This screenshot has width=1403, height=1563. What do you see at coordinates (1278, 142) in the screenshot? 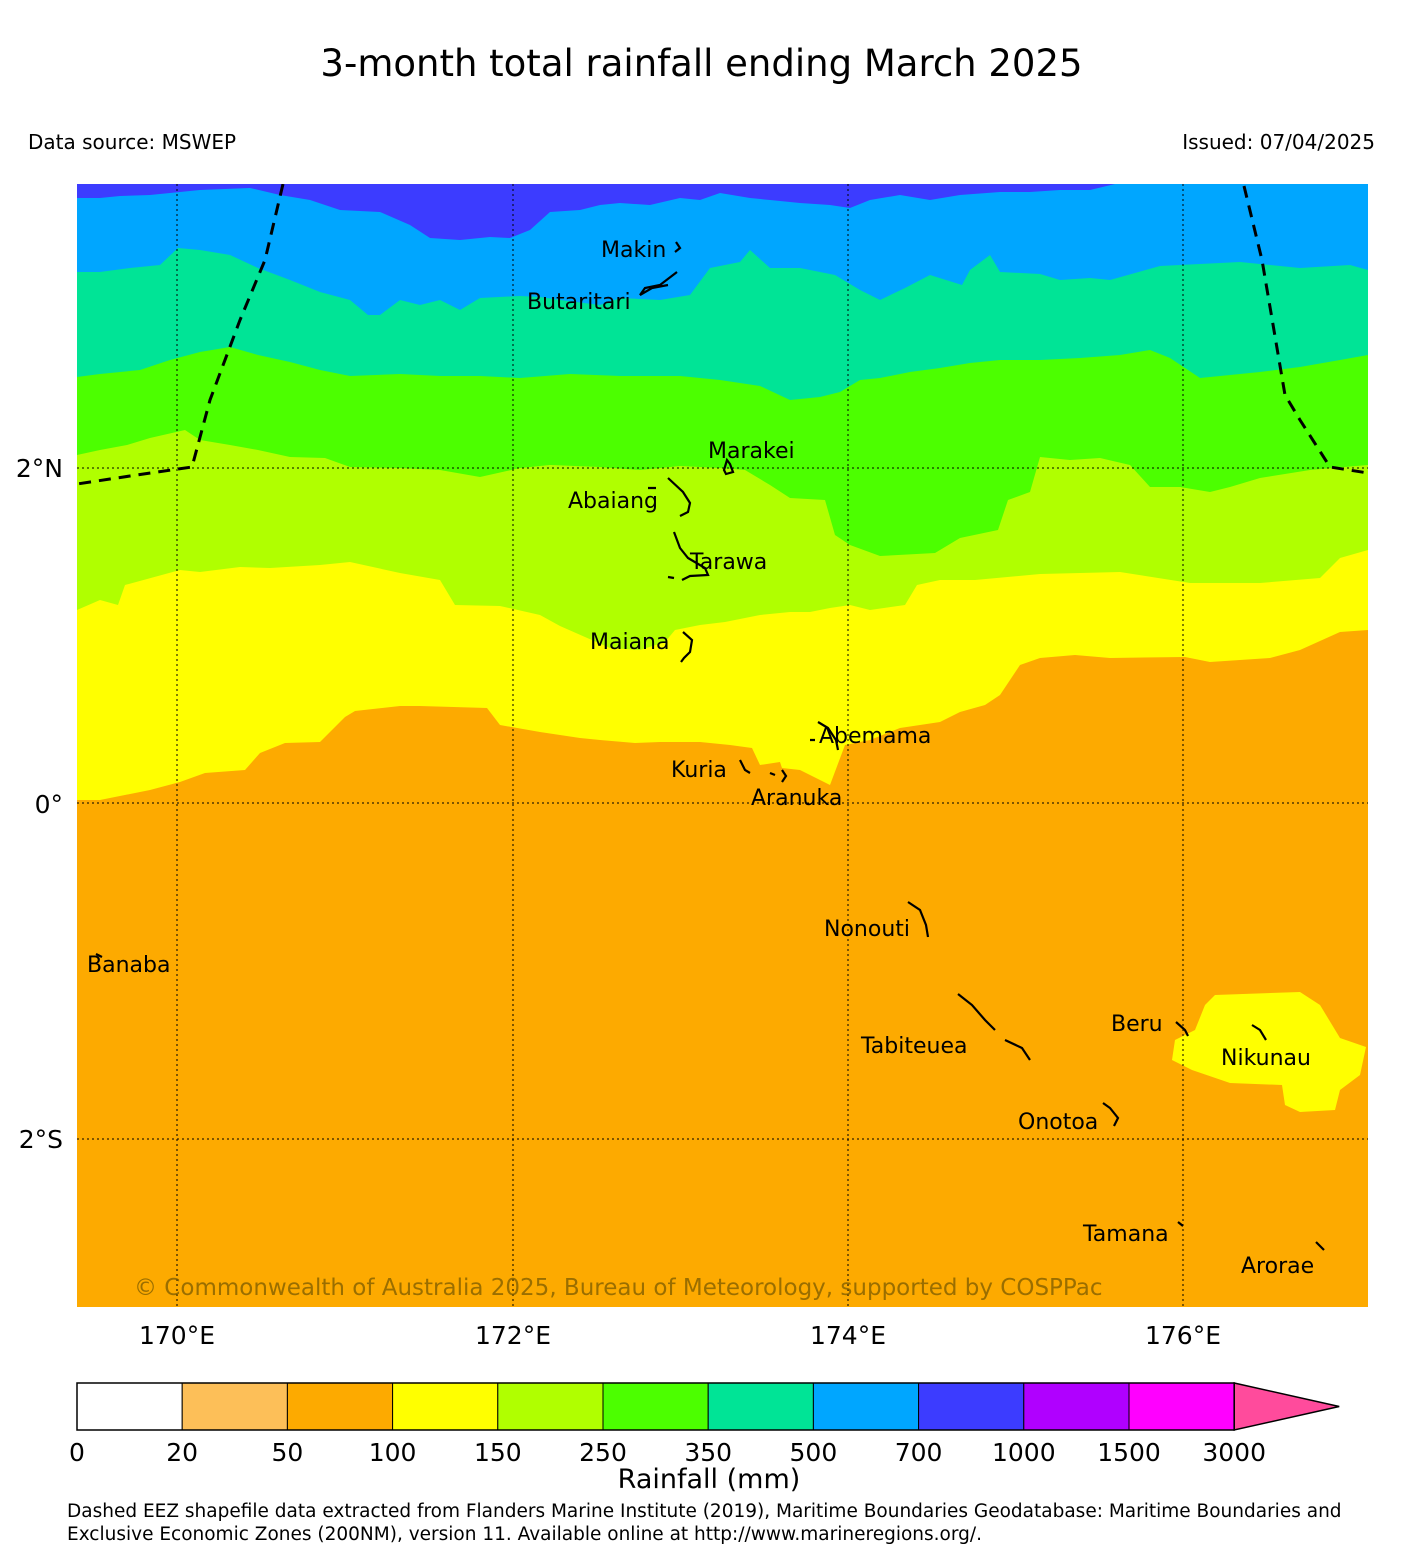
I see `issued-date-label: Issued: 07/04/2025` at bounding box center [1278, 142].